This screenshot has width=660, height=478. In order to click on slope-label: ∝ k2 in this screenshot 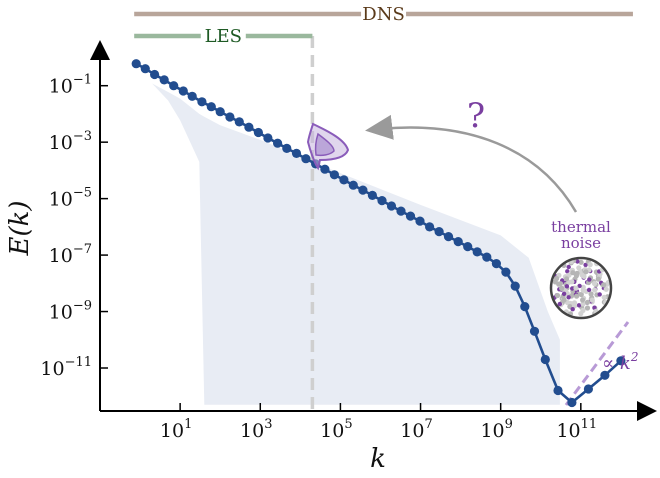, I will do `click(620, 362)`.